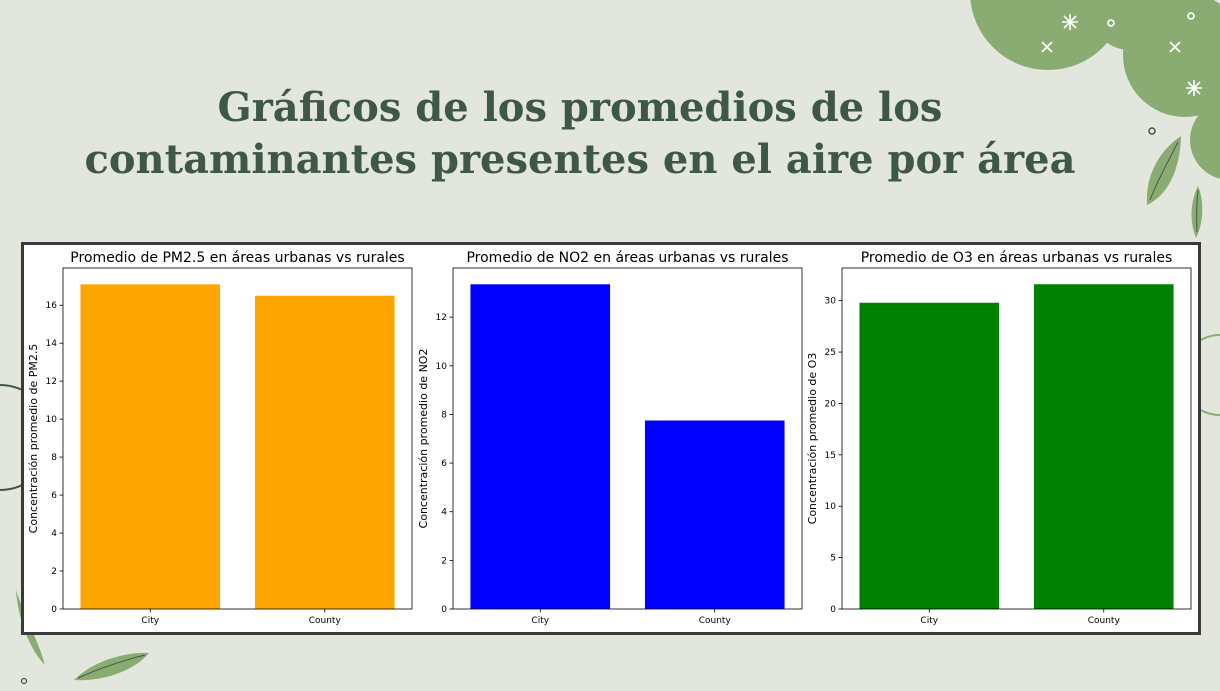  I want to click on y-tick-label: 20, so click(831, 404).